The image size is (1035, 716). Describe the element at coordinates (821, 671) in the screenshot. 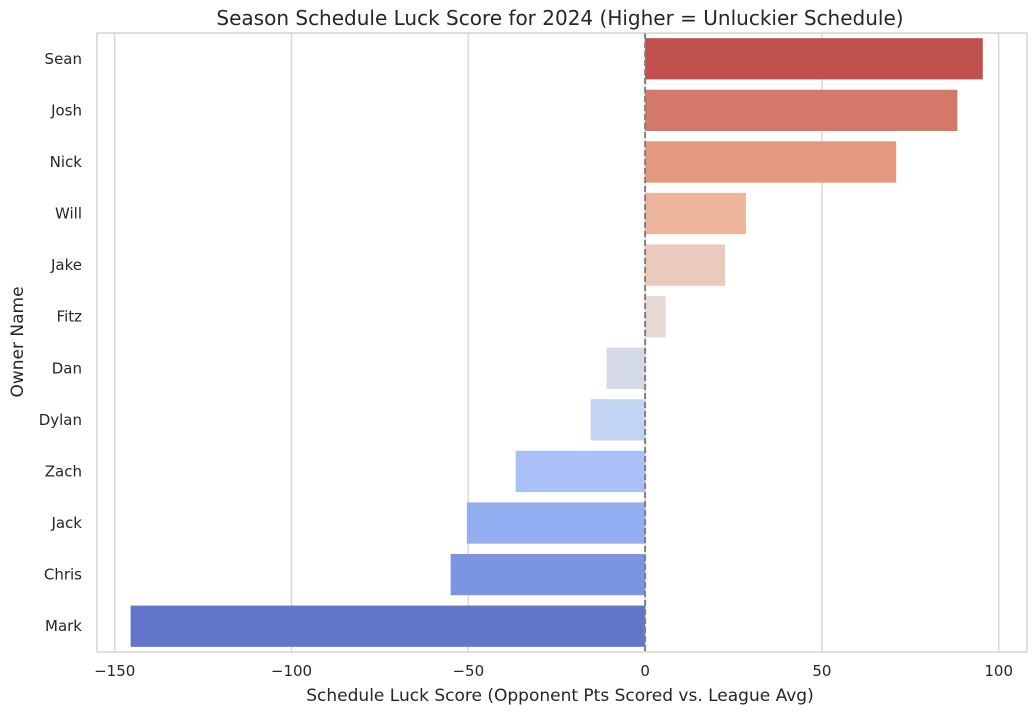

I see `x-tick-label: 50` at that location.